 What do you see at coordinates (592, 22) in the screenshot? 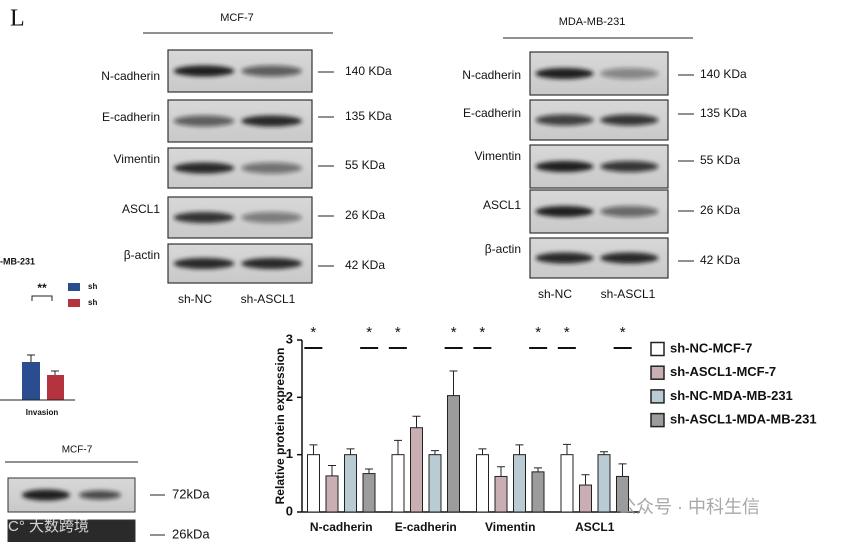
I see `blot-title: MDA-MB-231` at bounding box center [592, 22].